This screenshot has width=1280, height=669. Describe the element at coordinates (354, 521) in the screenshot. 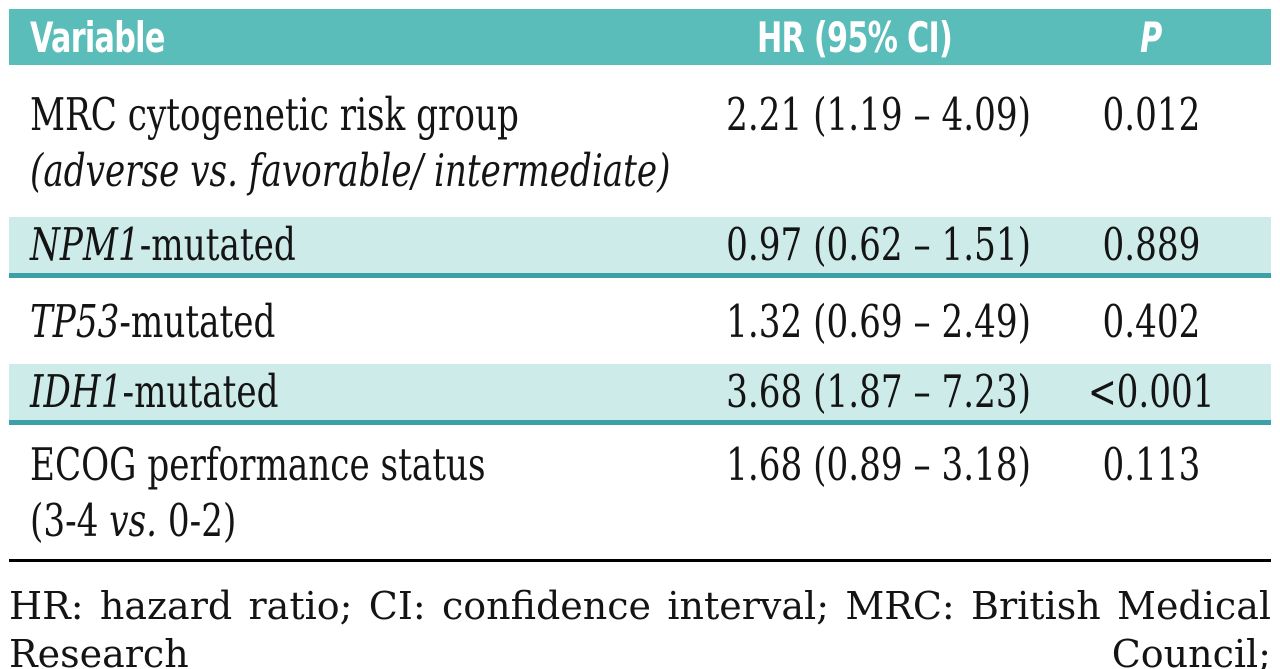

I see `variable-line-2: (3-4 vs. 0-2)` at that location.